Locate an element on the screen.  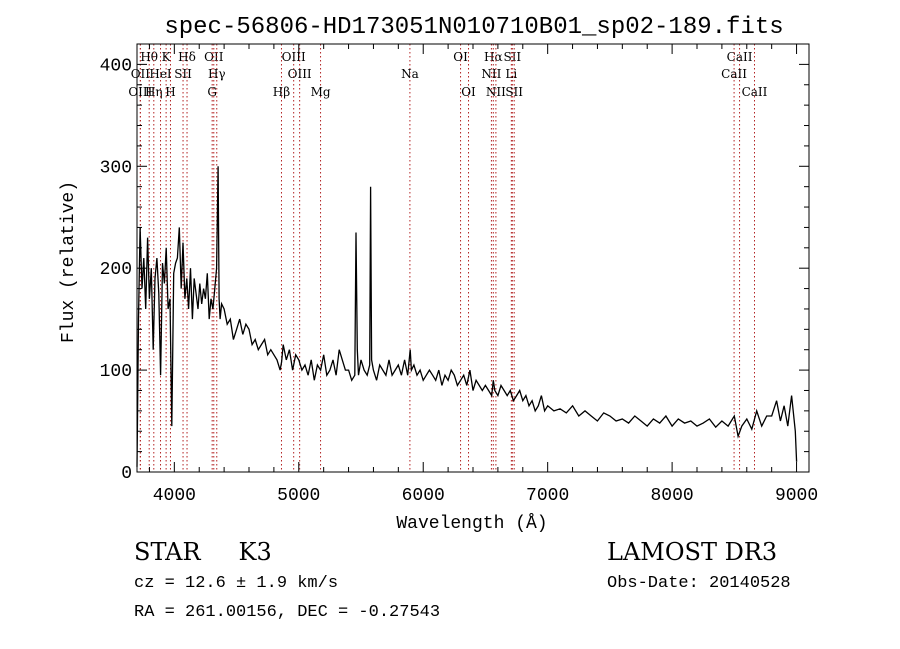
marker-label-9: OII is located at coordinates (214, 57).